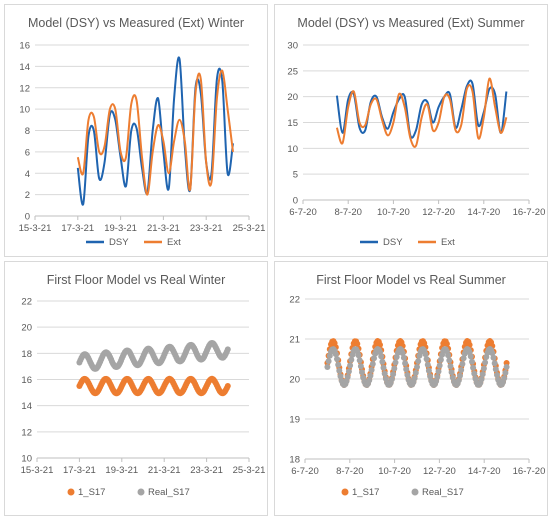 The width and height of the screenshot is (550, 518). Describe the element at coordinates (136, 23) in the screenshot. I see `chart-title: Model (DSY) vs Measured (Ext) Winter` at that location.